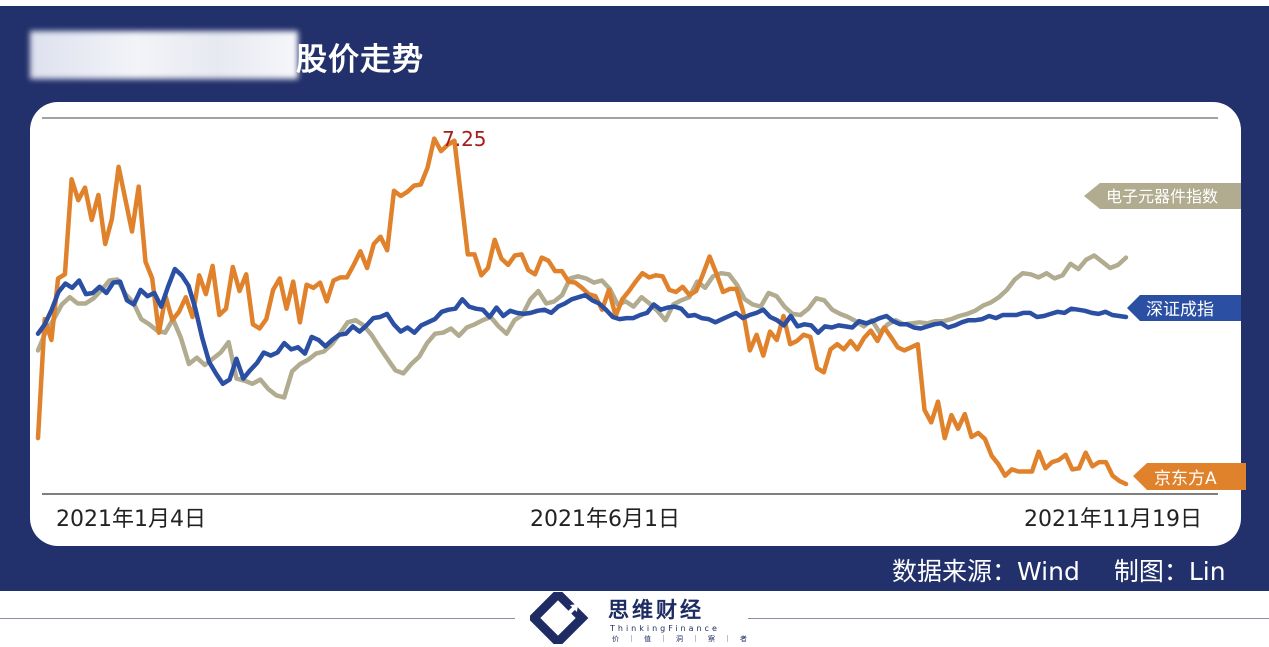 The image size is (1269, 647). What do you see at coordinates (131, 519) in the screenshot?
I see `x-tick-start: 2021年1月4日` at bounding box center [131, 519].